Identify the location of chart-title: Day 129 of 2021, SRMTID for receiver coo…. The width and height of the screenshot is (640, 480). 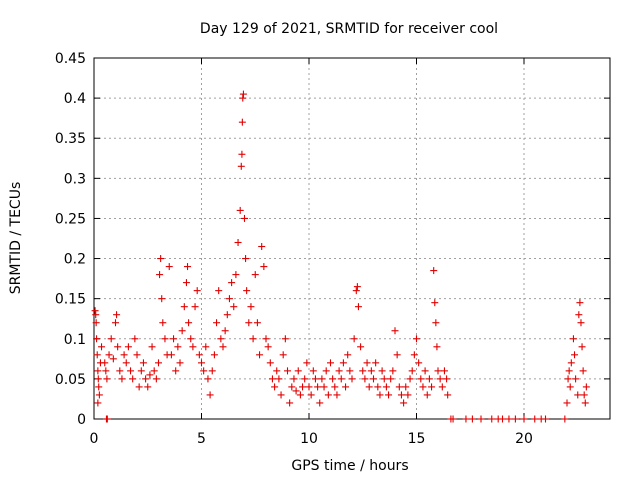
(349, 29).